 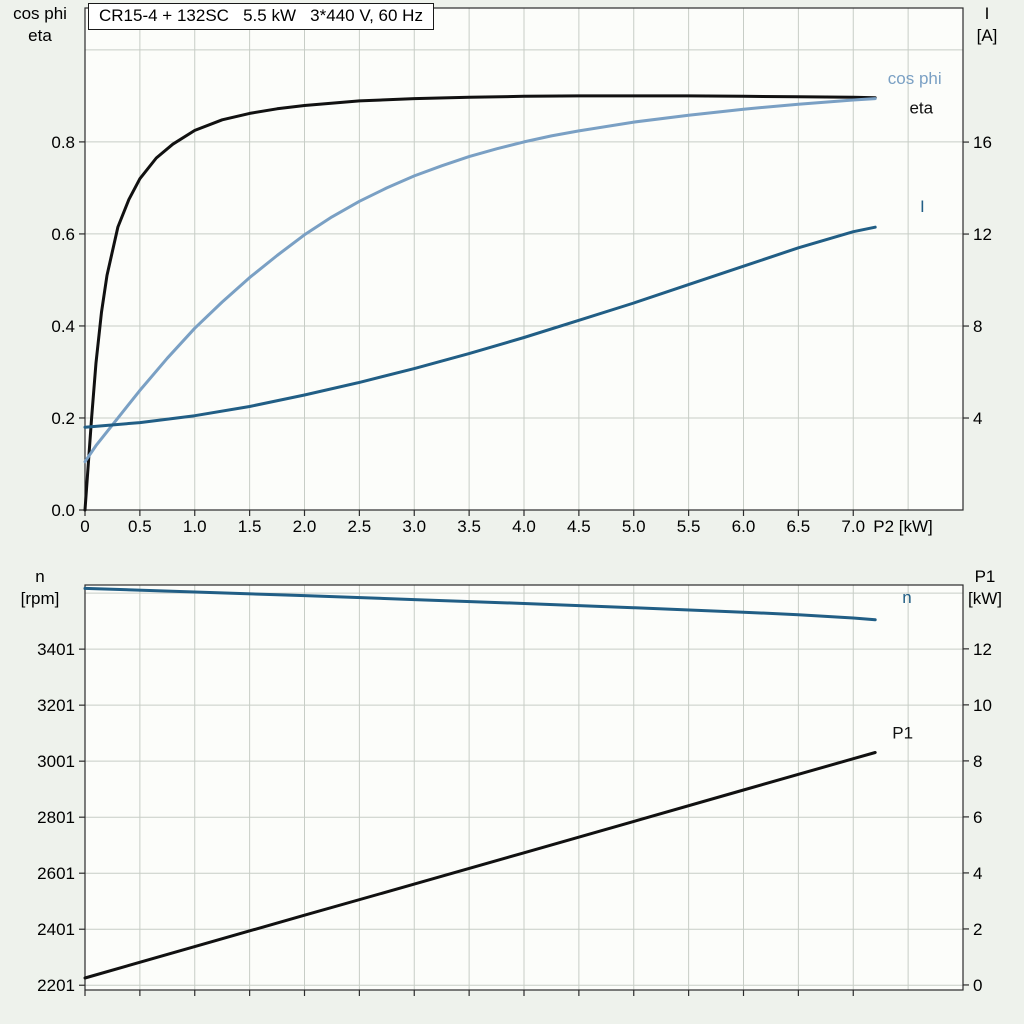 I want to click on x-tick-label: 0.5, so click(x=140, y=526).